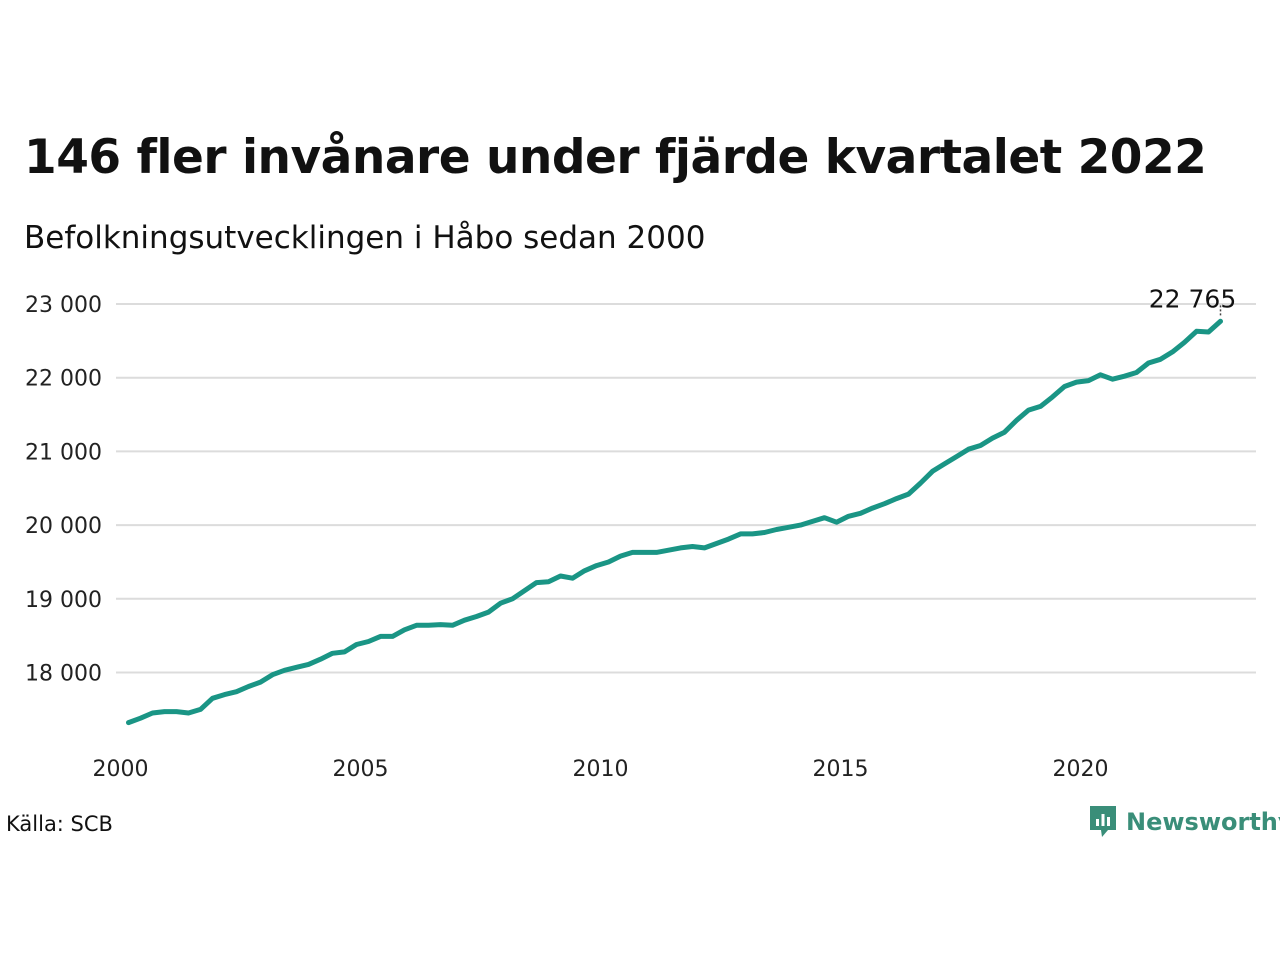 This screenshot has width=1280, height=960. What do you see at coordinates (361, 769) in the screenshot?
I see `x-tick-label: 2005` at bounding box center [361, 769].